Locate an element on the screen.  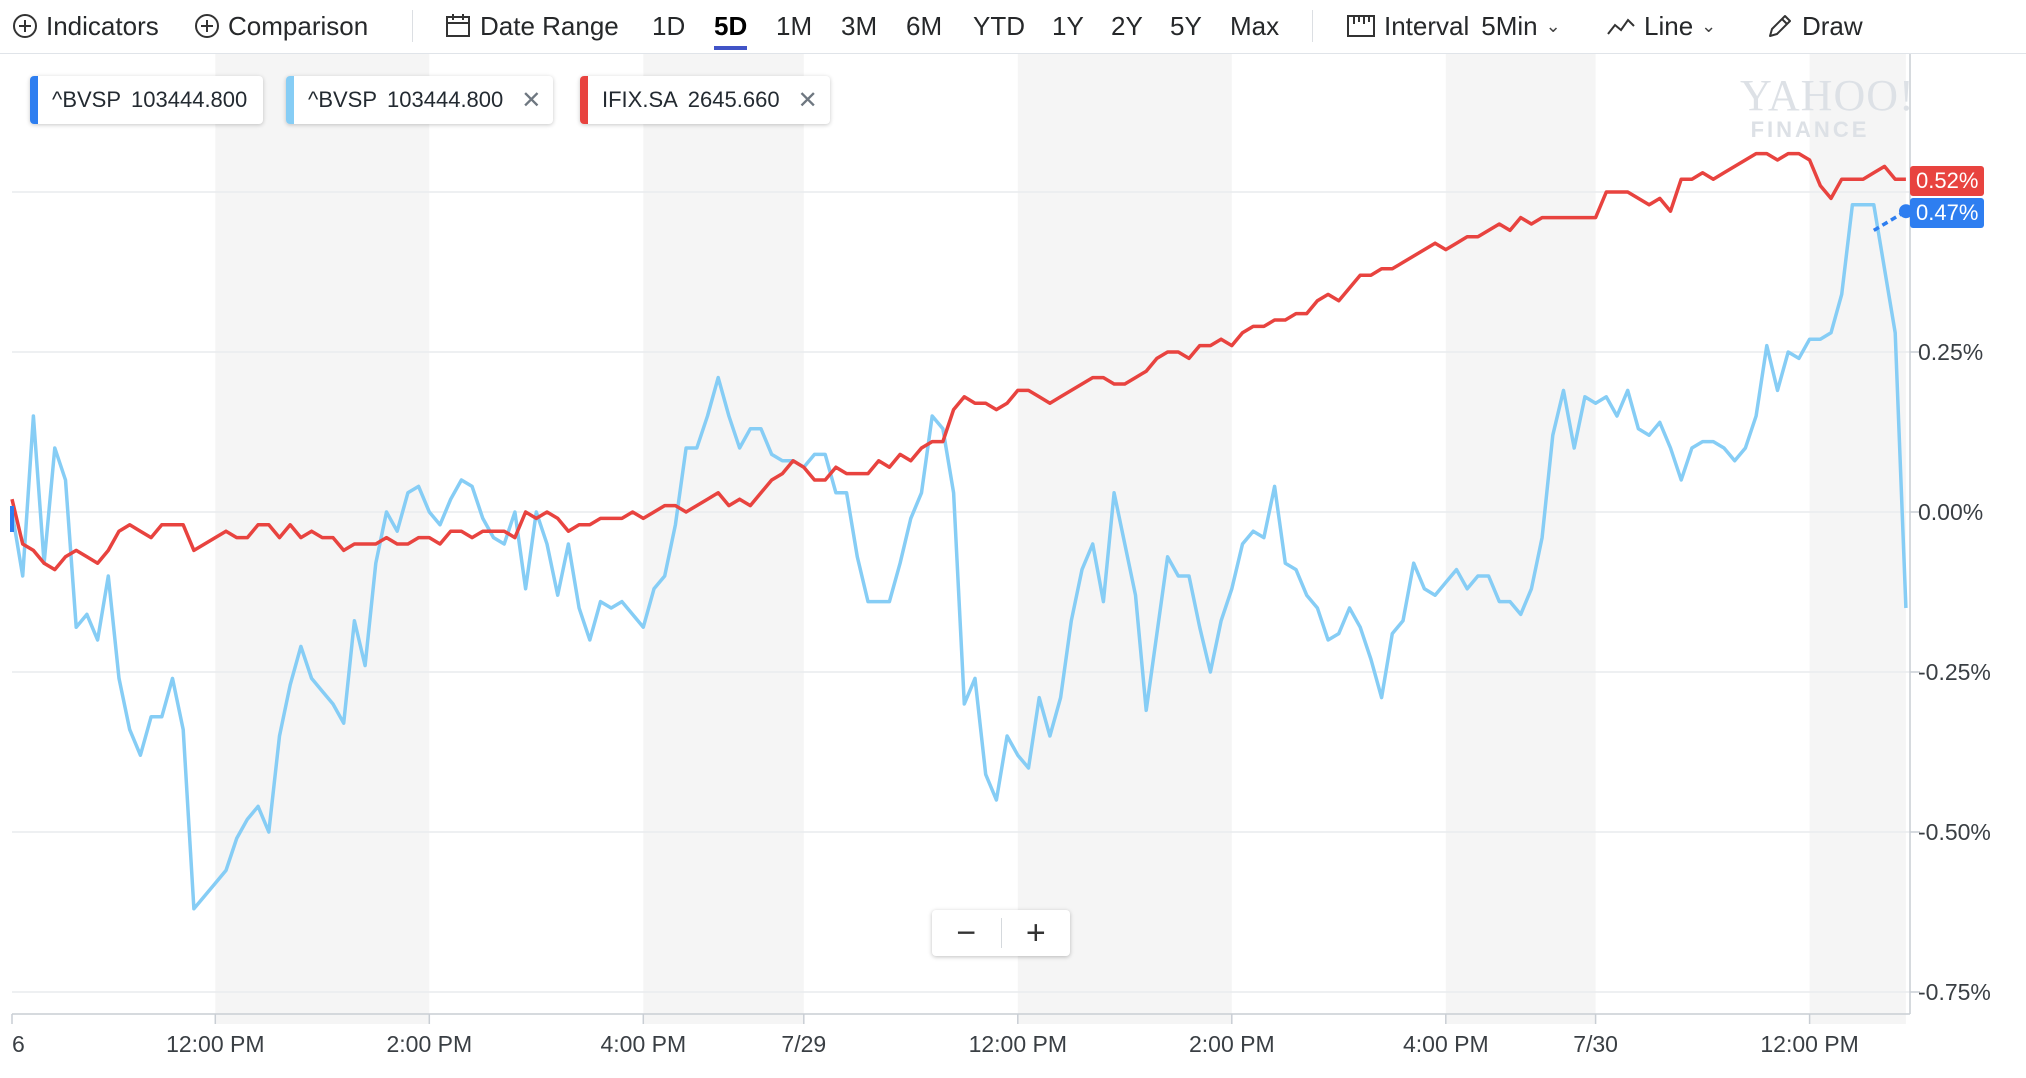
indicators-button: Indicators is located at coordinates (85, 26).